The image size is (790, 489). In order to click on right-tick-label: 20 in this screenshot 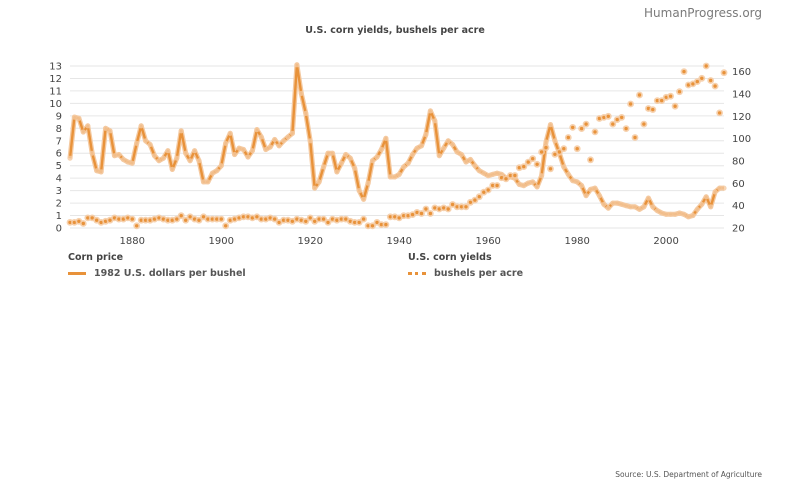, I will do `click(738, 229)`.